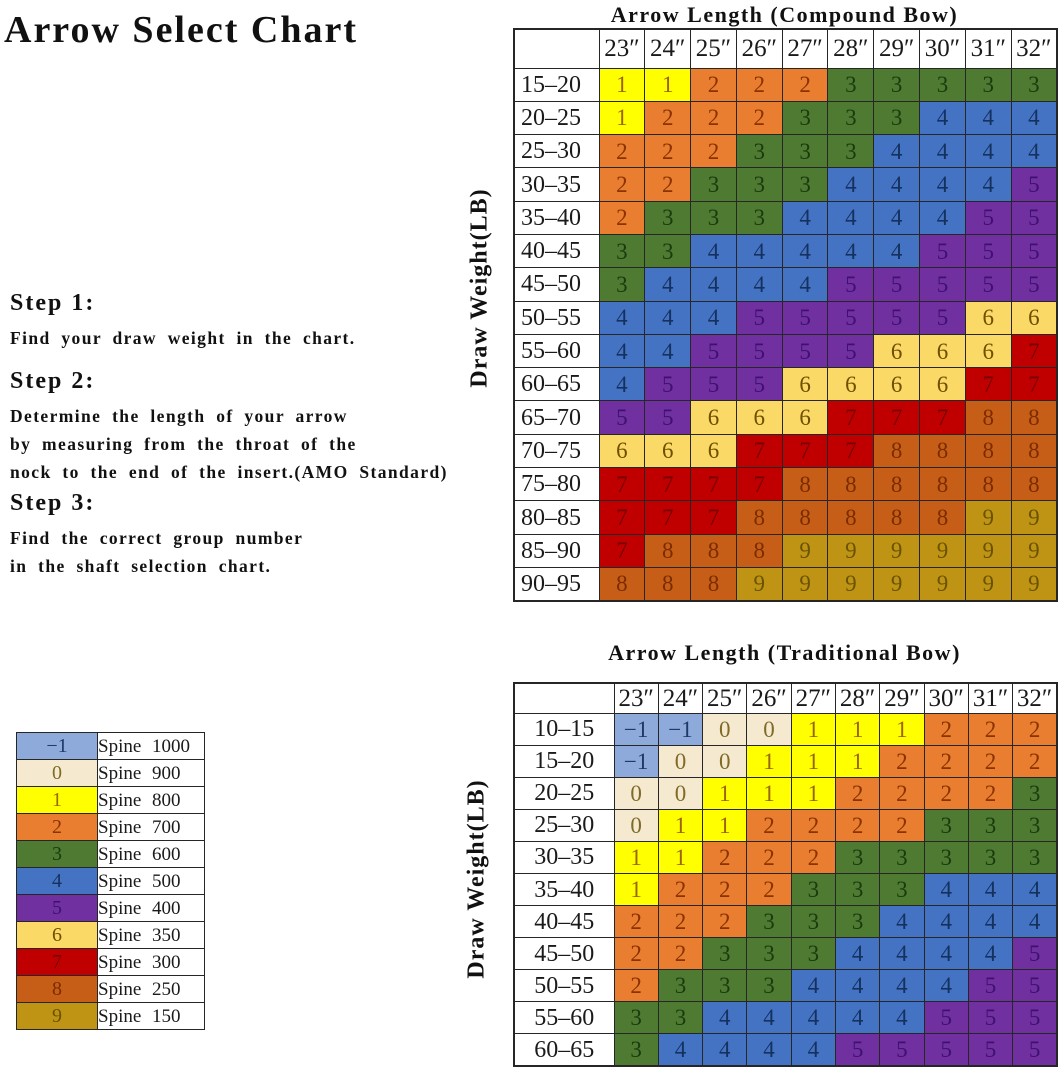  What do you see at coordinates (668, 48) in the screenshot?
I see `arrow-length-header-24in: 24″` at bounding box center [668, 48].